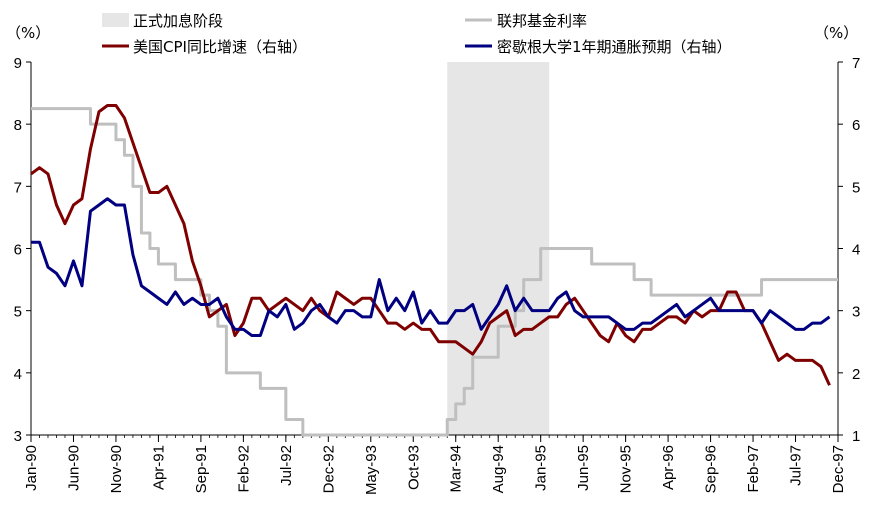  What do you see at coordinates (73, 468) in the screenshot?
I see `x-tick-label: Jun-90` at bounding box center [73, 468].